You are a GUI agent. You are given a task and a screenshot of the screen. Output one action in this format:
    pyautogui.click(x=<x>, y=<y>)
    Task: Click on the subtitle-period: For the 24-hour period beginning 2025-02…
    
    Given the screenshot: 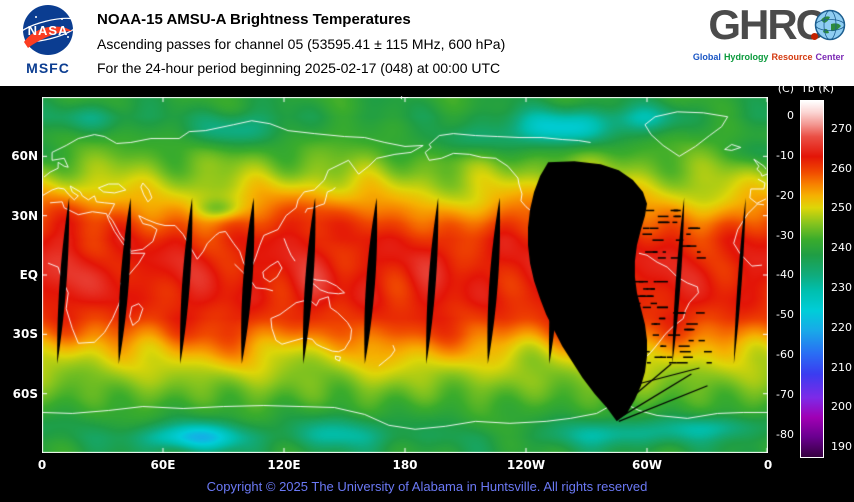 What is the action you would take?
    pyautogui.click(x=299, y=68)
    